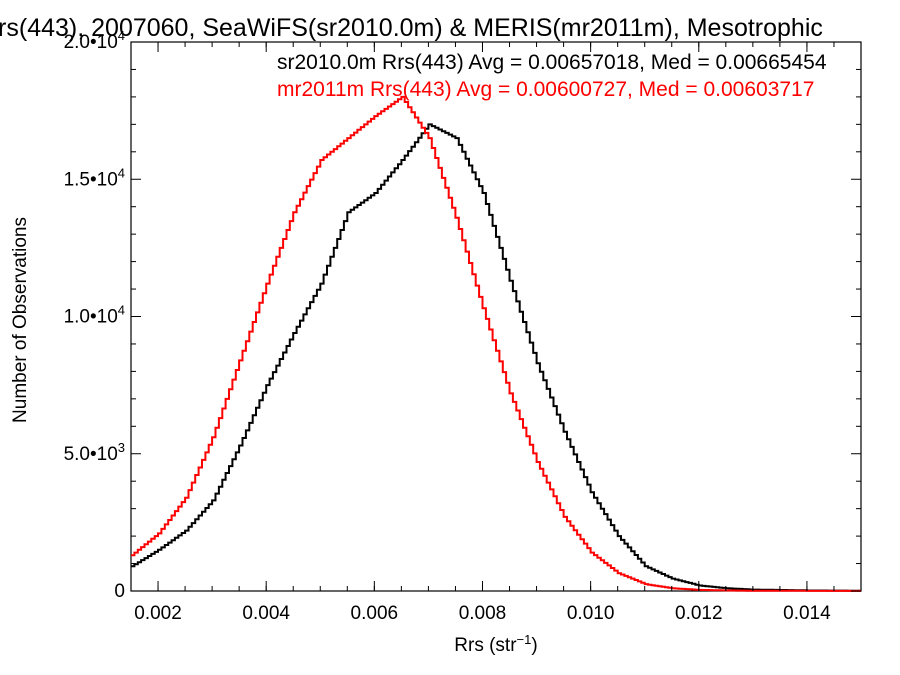 The width and height of the screenshot is (900, 675). Describe the element at coordinates (375, 613) in the screenshot. I see `x-tick-label: 0.006` at that location.